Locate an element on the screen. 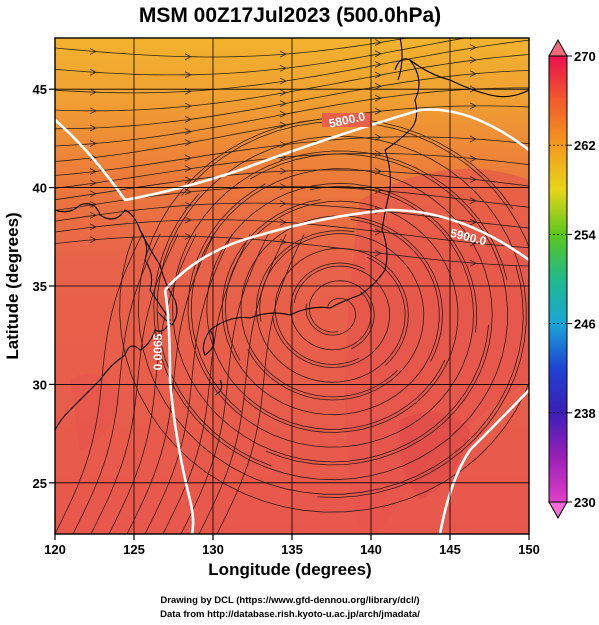 The width and height of the screenshot is (599, 625). colorbar: 270 262 254 246 238 230 is located at coordinates (572, 279).